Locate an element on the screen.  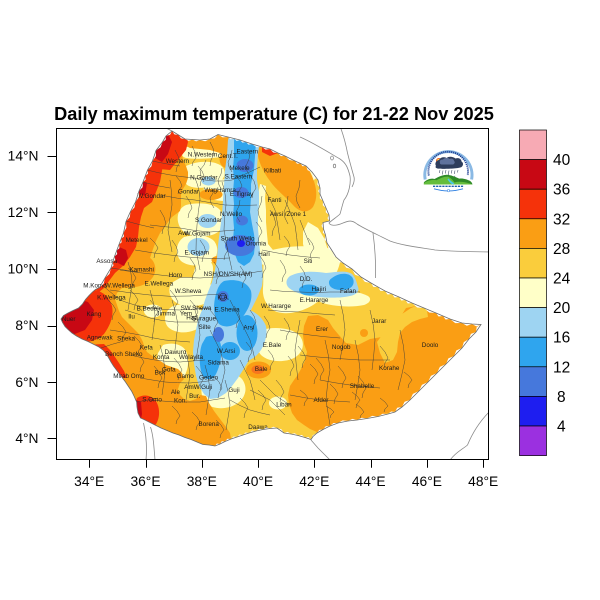
svg-text: 42°E is located at coordinates (314, 481).